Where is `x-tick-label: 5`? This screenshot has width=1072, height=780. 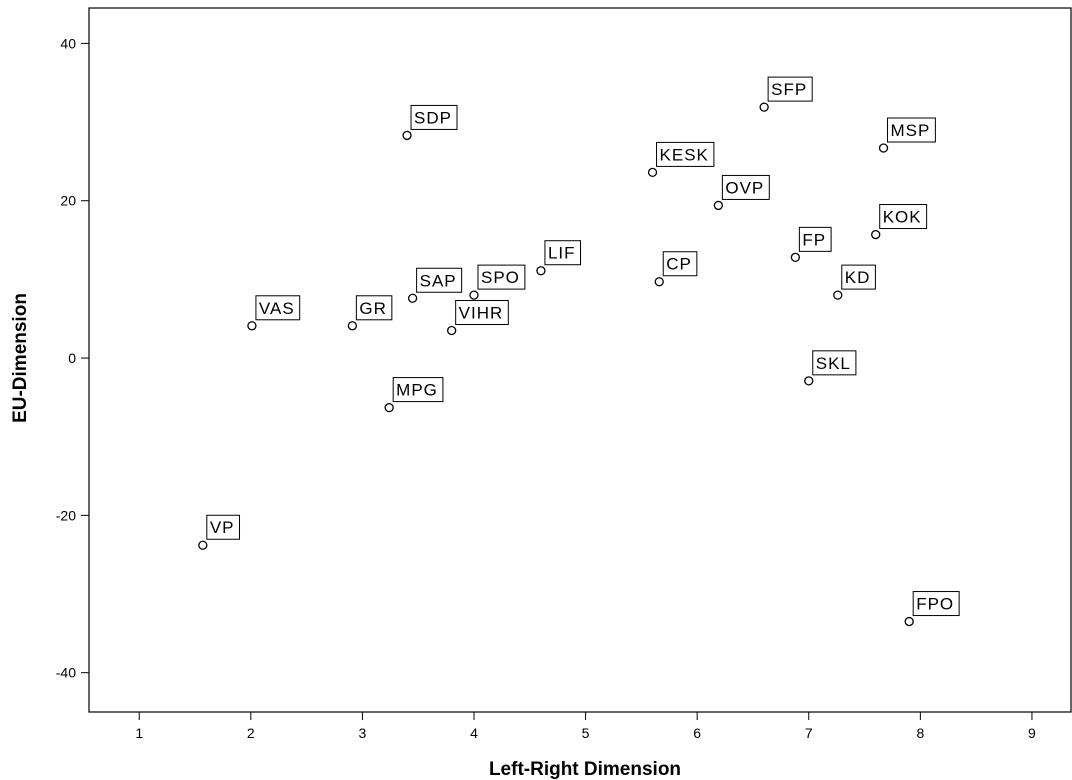 x-tick-label: 5 is located at coordinates (586, 733).